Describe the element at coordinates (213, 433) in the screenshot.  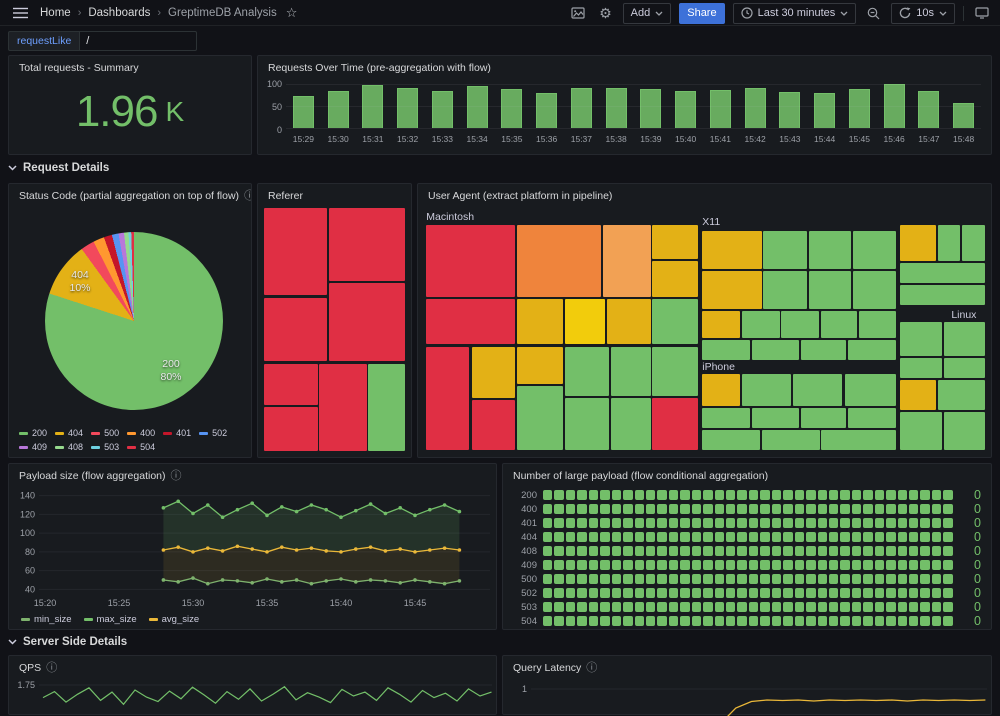
I see `legend-item: 502` at that location.